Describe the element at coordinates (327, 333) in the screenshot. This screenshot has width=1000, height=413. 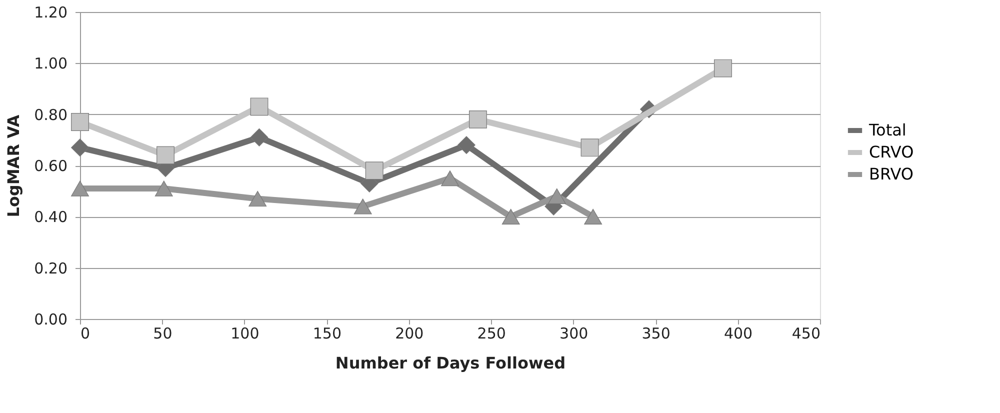
I see `x-tick-label: 150` at that location.